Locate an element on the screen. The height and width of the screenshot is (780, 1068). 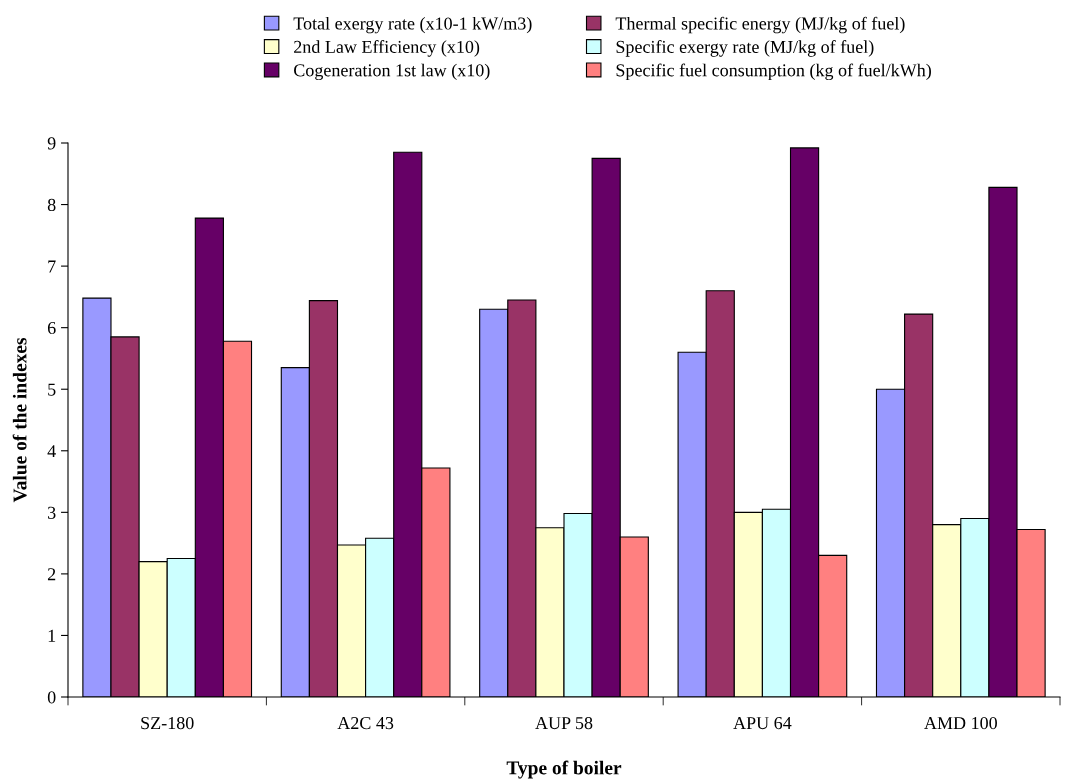
y-tick-label: 0 is located at coordinates (51, 697).